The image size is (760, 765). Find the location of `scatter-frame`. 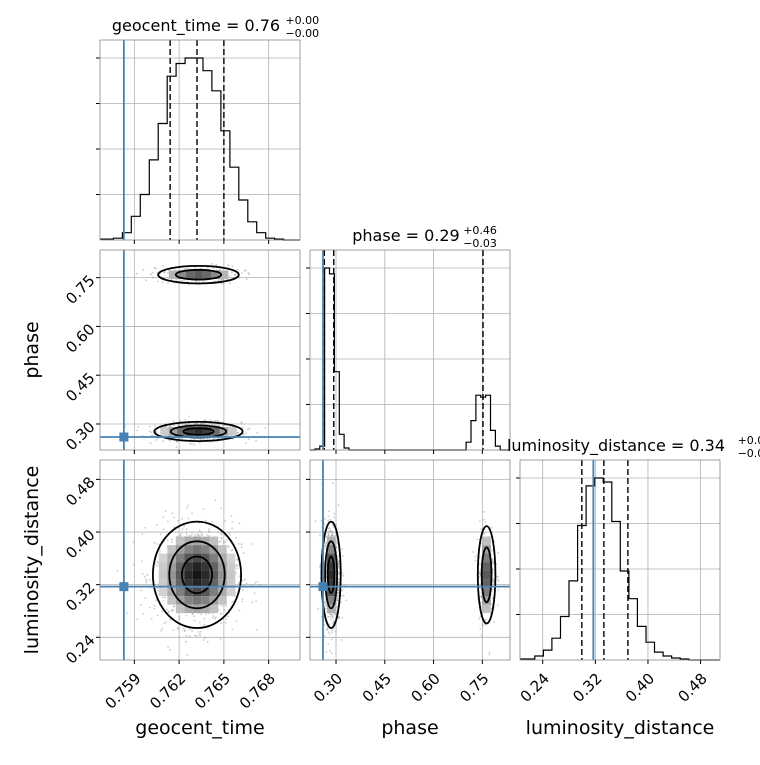

scatter-frame is located at coordinates (200, 350).